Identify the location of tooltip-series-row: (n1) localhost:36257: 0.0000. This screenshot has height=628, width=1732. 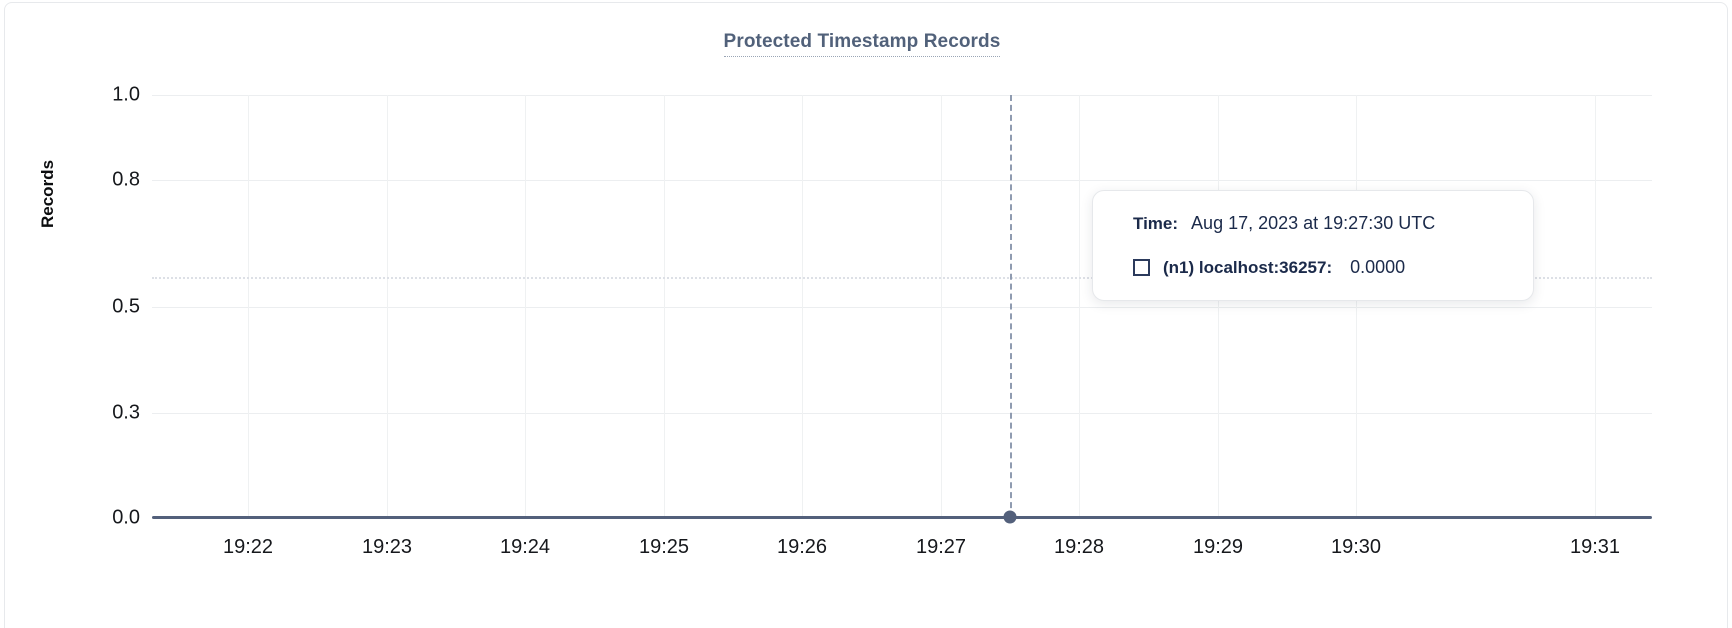
(1320, 267).